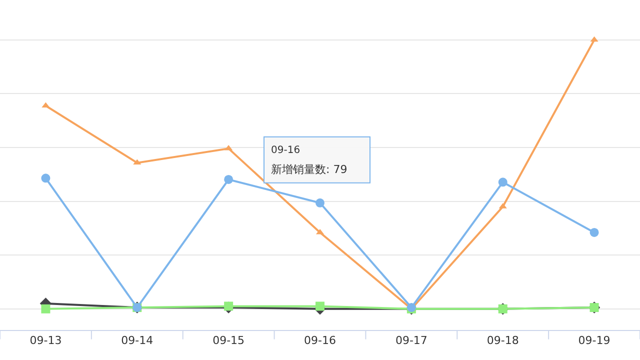  I want to click on x-tick-label: 09-15, so click(228, 341).